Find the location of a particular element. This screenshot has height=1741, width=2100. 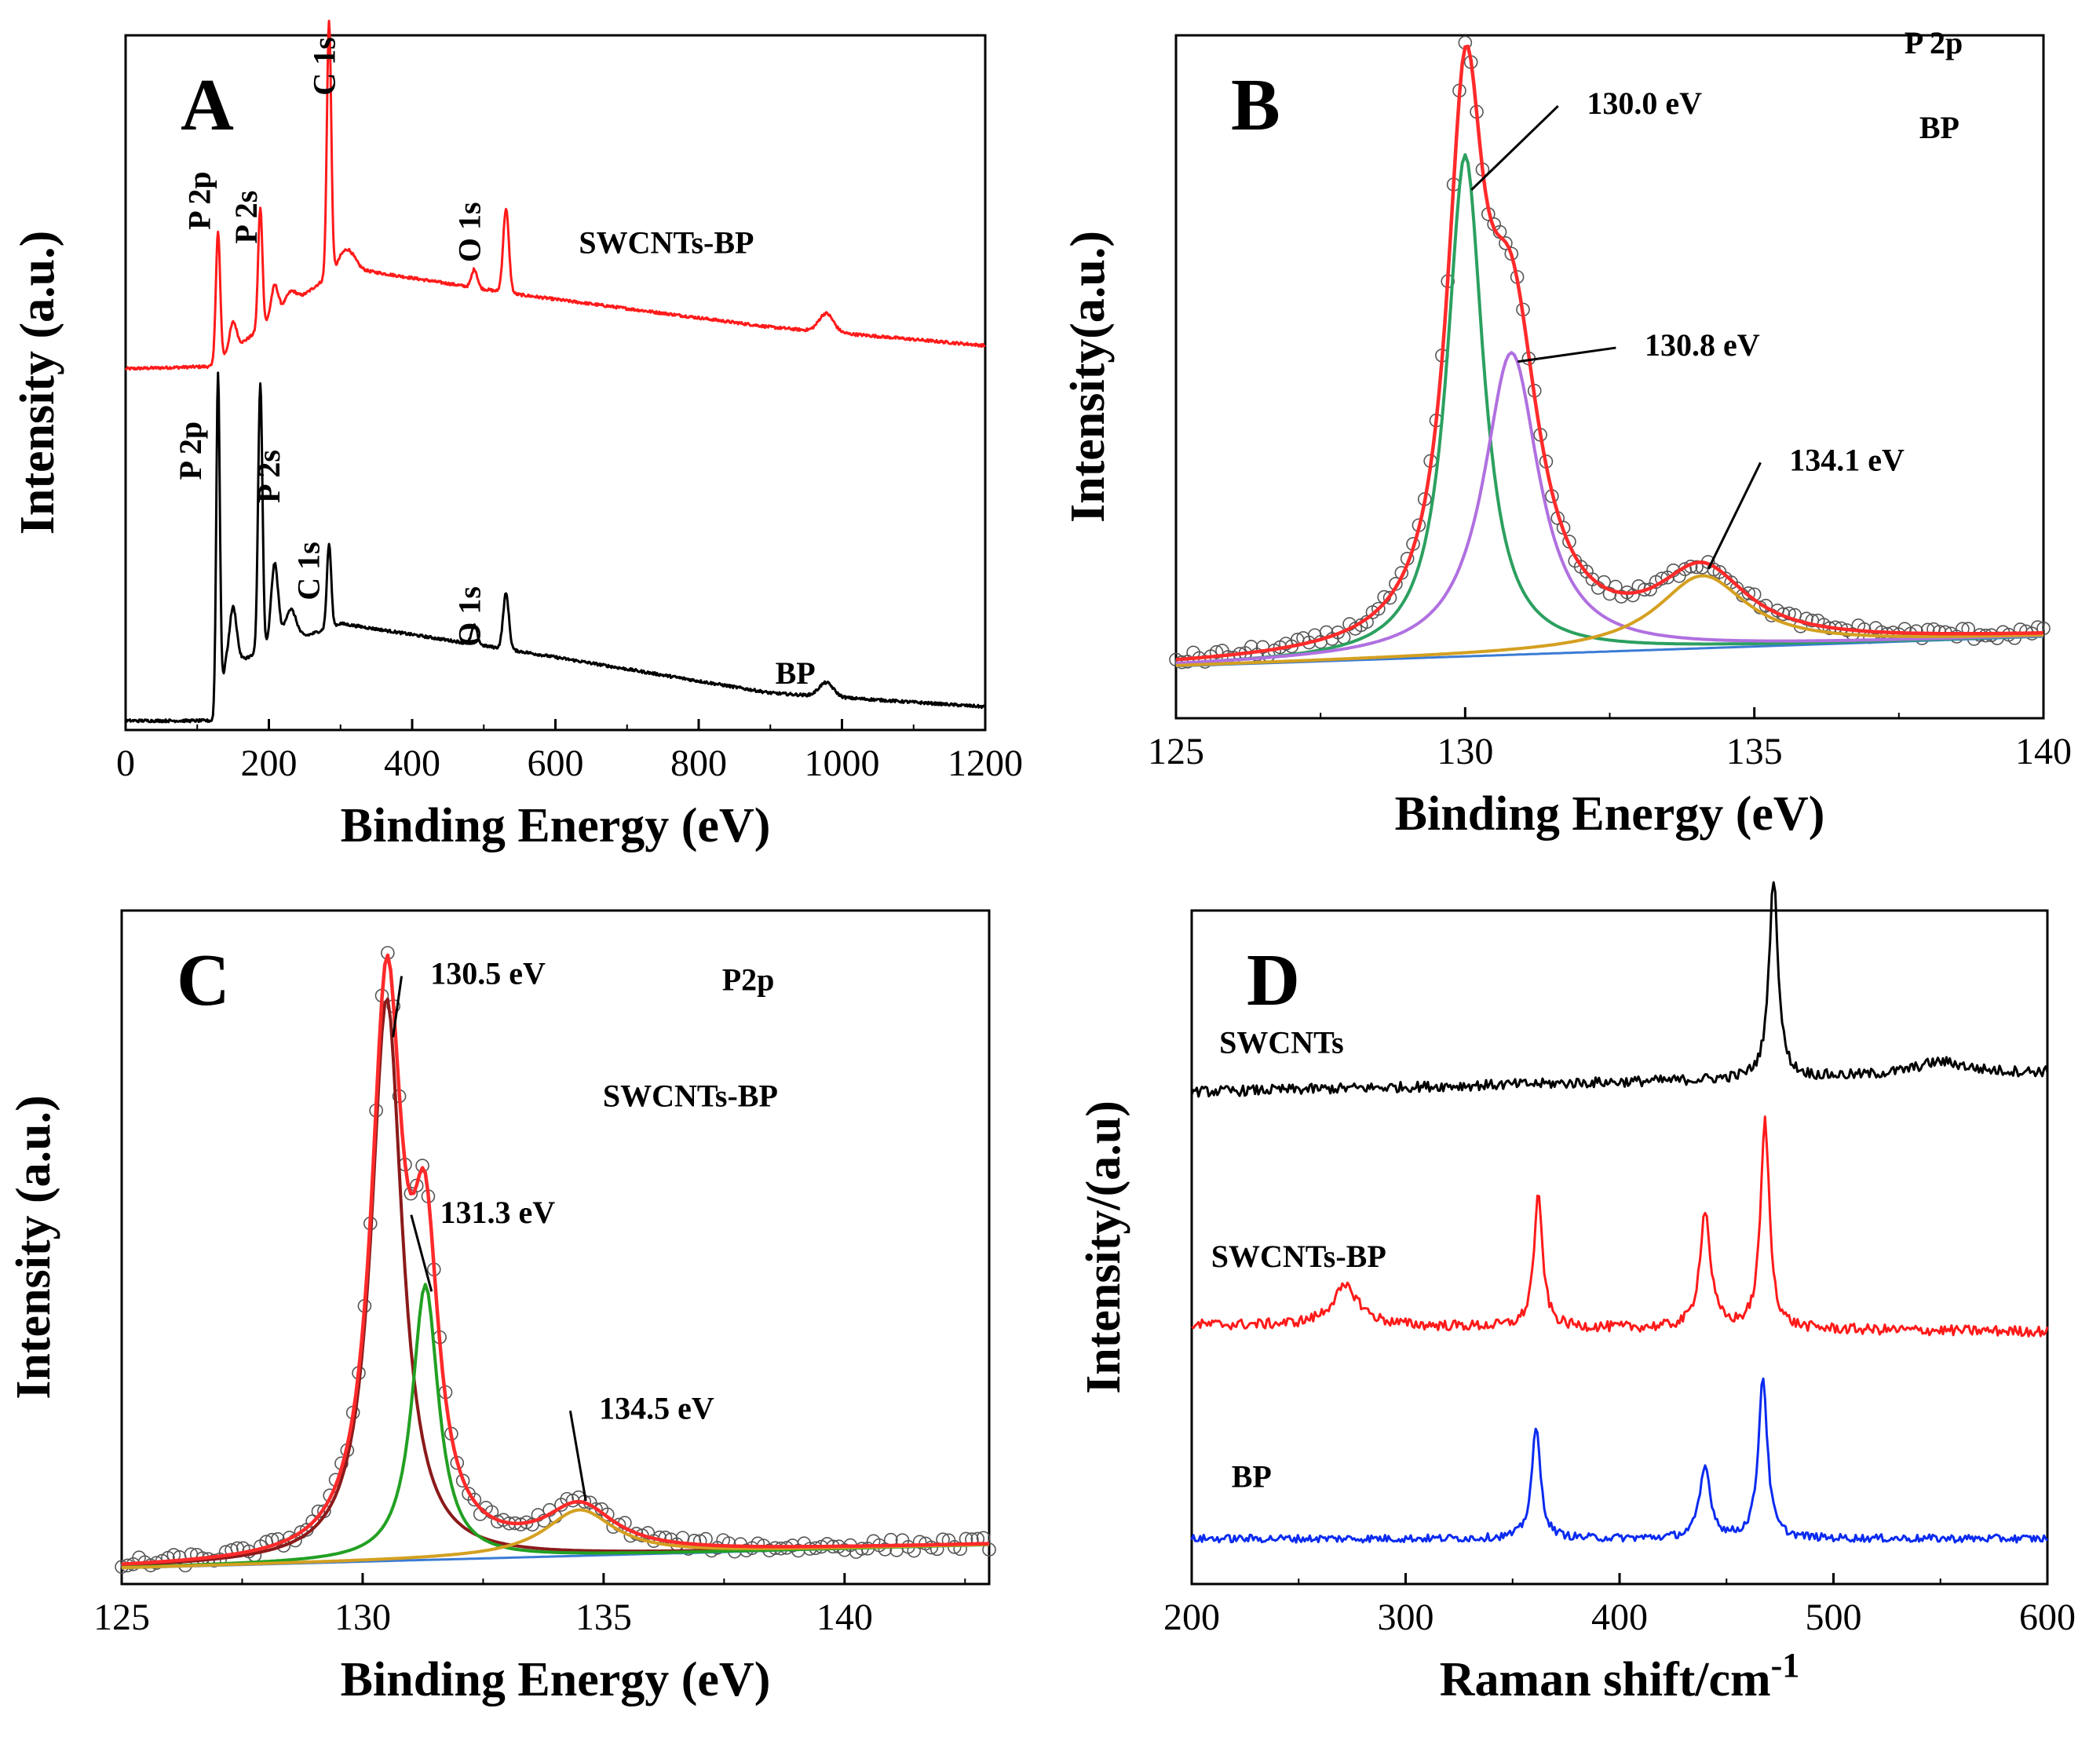

series-label: BP is located at coordinates (1252, 1476).